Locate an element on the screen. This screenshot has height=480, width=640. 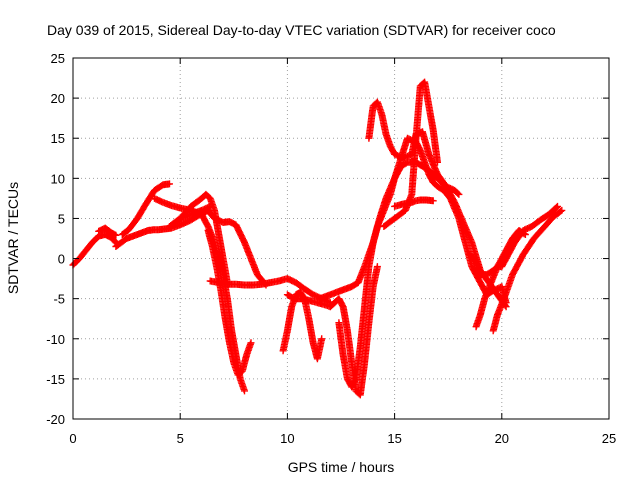
x-tick-label: 10 is located at coordinates (287, 438).